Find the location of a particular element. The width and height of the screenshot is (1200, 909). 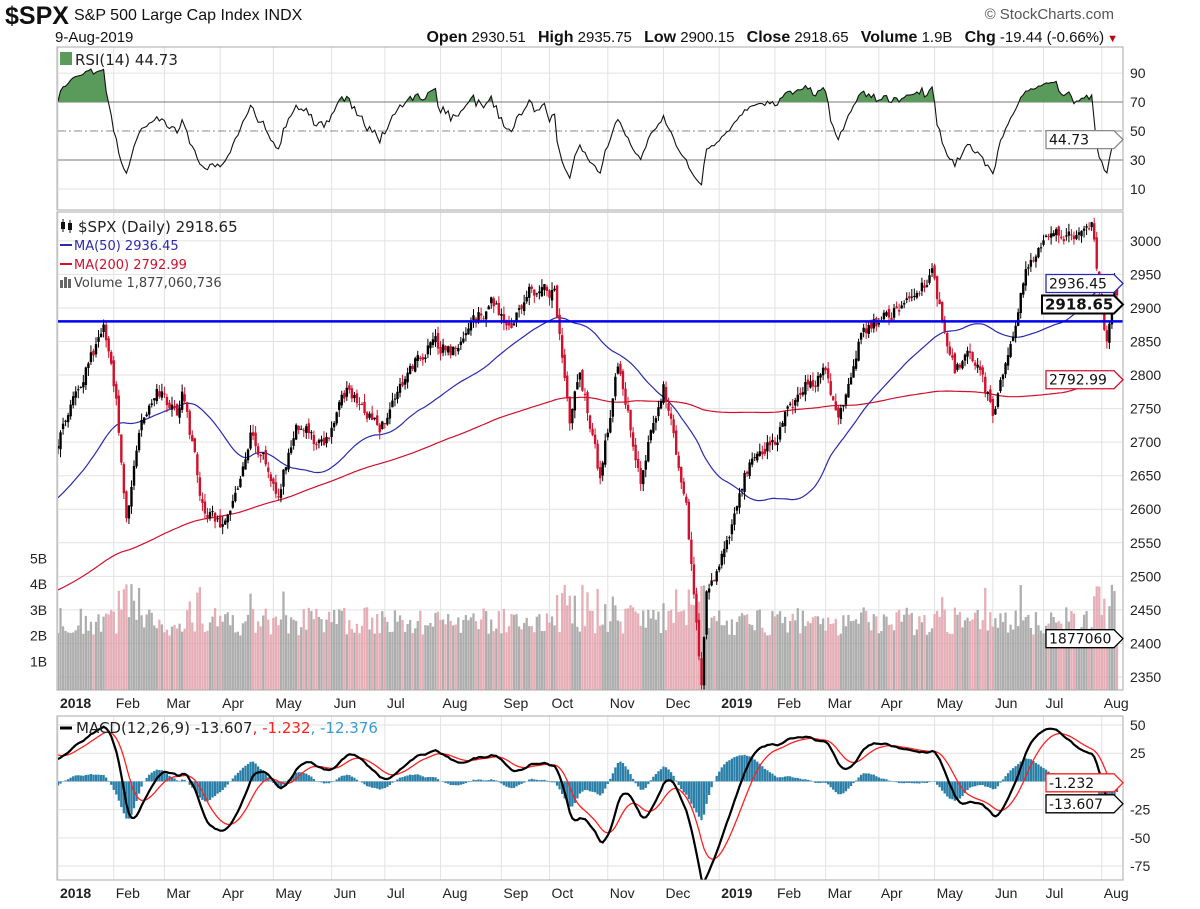

copyright: © StockCharts.com is located at coordinates (1049, 14).